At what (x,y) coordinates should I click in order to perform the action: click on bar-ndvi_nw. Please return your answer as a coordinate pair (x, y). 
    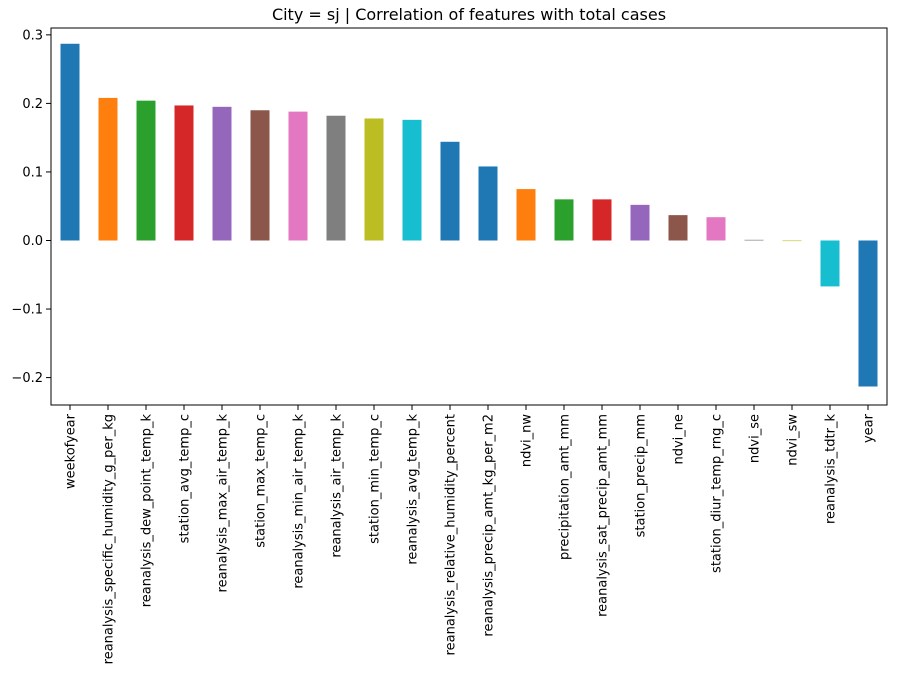
    Looking at the image, I should click on (526, 215).